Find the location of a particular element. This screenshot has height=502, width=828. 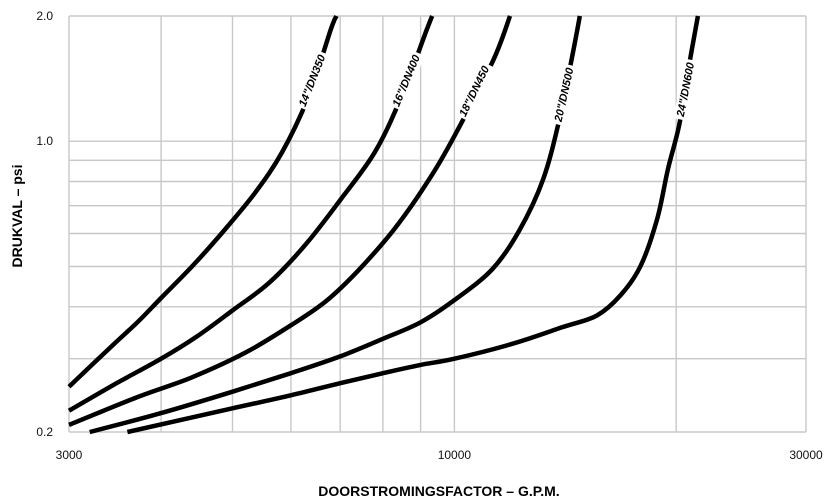

series-label-5: 24"/DN600 is located at coordinates (686, 90).